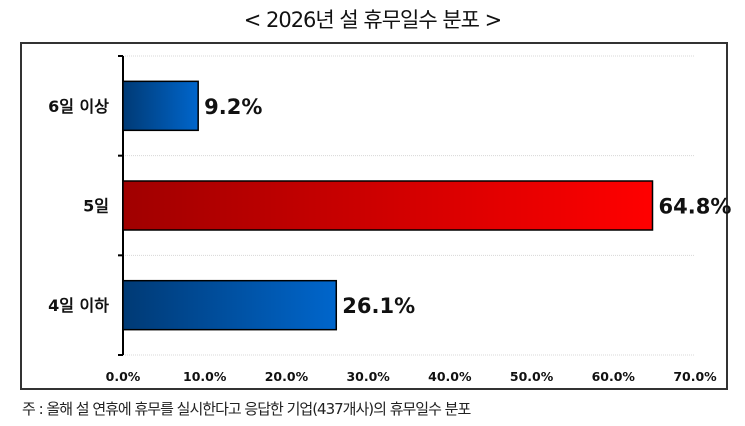 The image size is (745, 426). I want to click on data-label: 64.8%, so click(695, 207).